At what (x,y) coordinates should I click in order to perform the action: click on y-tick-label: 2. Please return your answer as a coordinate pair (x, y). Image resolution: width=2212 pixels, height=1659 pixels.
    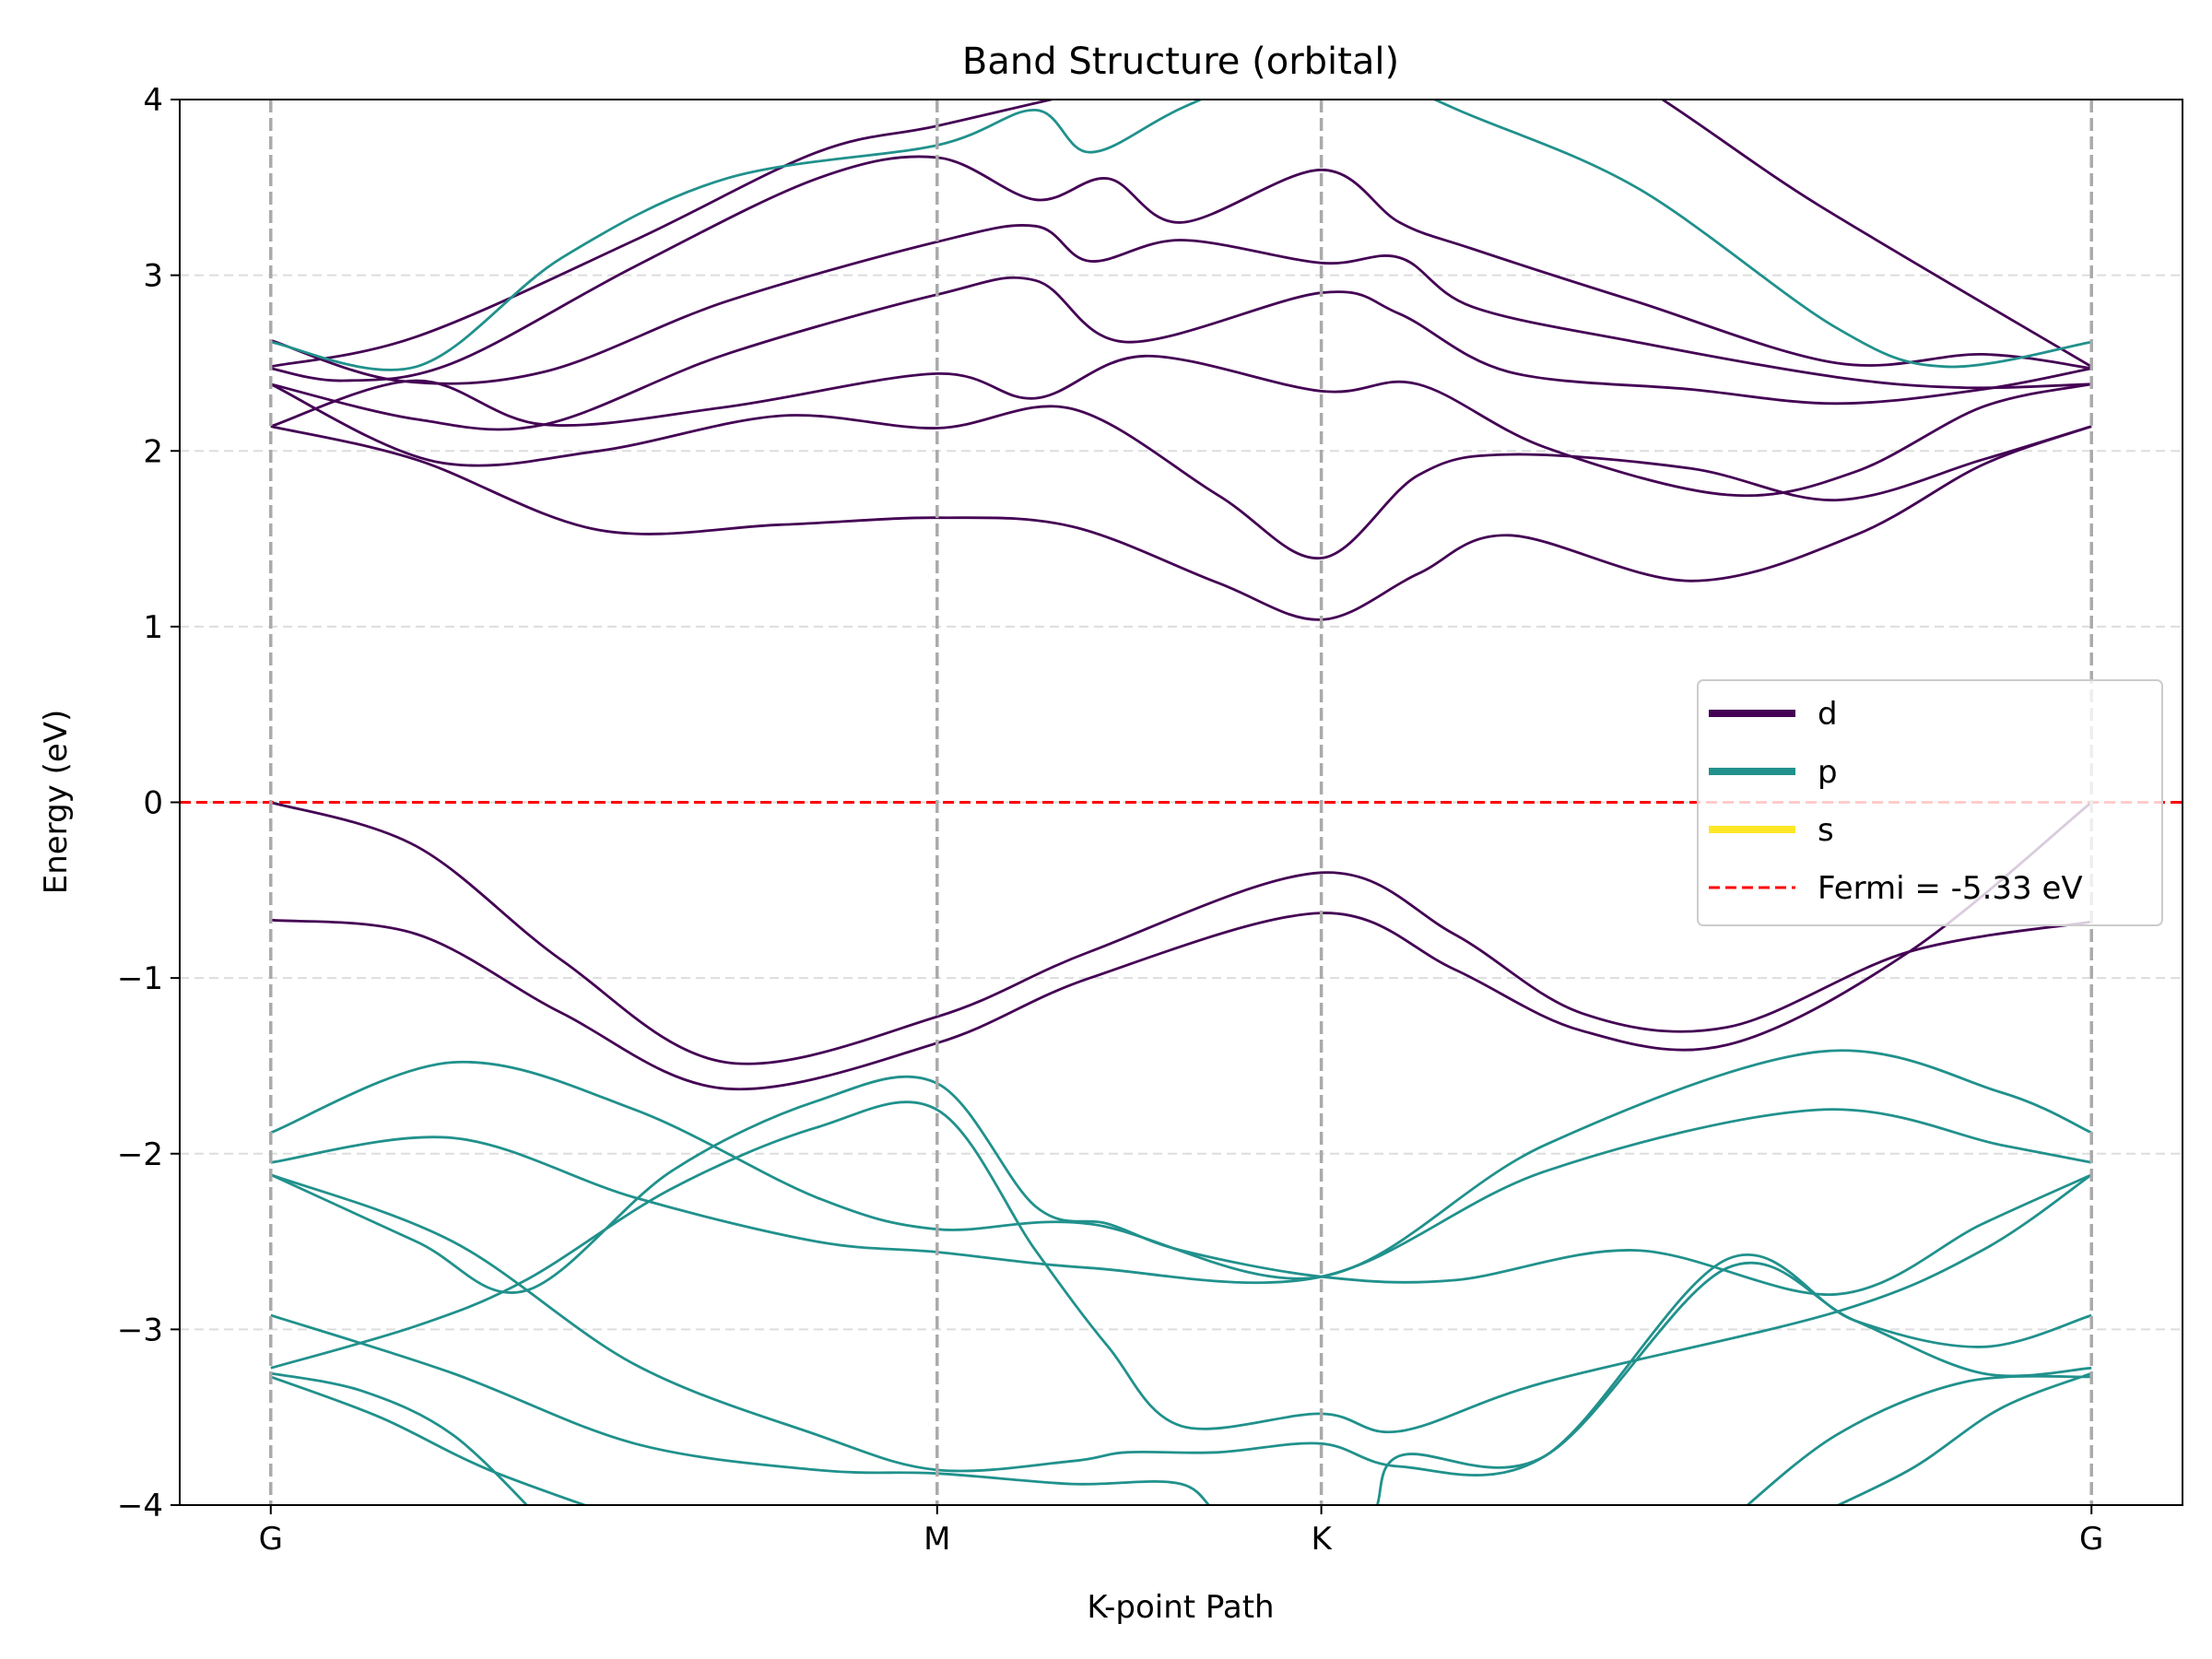
    Looking at the image, I should click on (153, 451).